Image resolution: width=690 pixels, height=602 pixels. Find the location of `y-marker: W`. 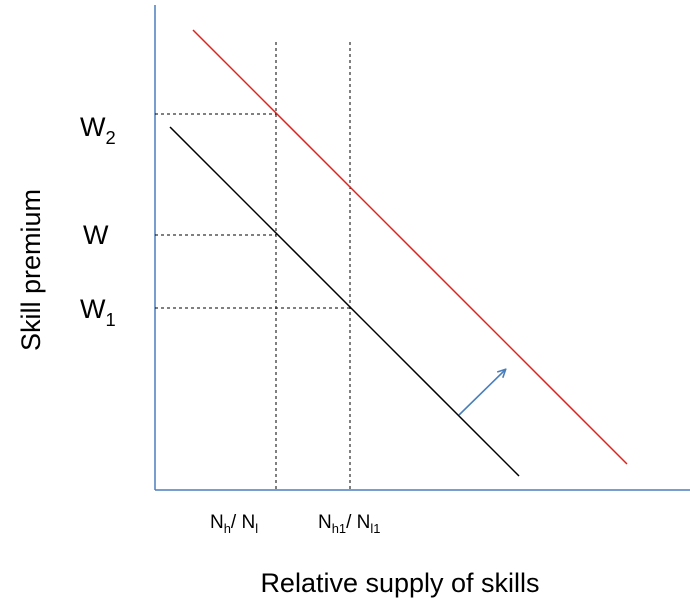

y-marker: W is located at coordinates (96, 235).